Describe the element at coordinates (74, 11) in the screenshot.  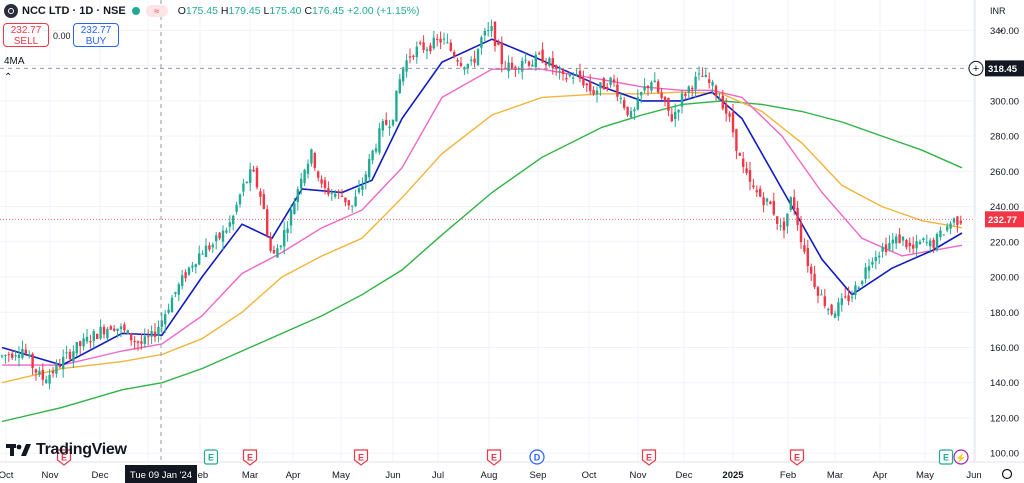
I see `symbol-title: NCC LTD · 1D · NSE` at that location.